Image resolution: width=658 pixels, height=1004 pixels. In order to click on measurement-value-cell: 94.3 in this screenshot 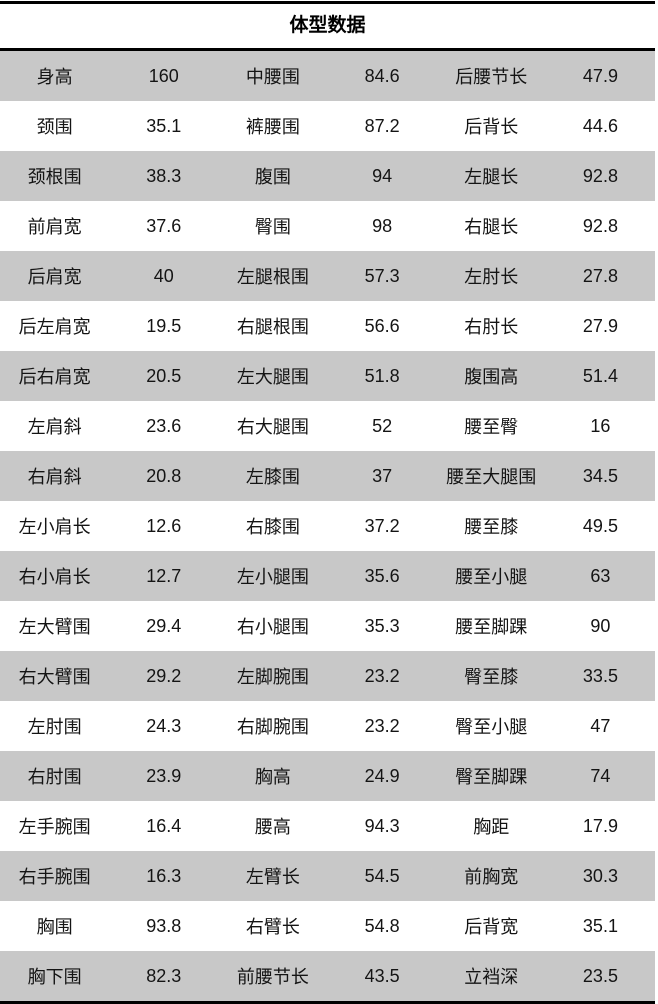, I will do `click(382, 825)`.